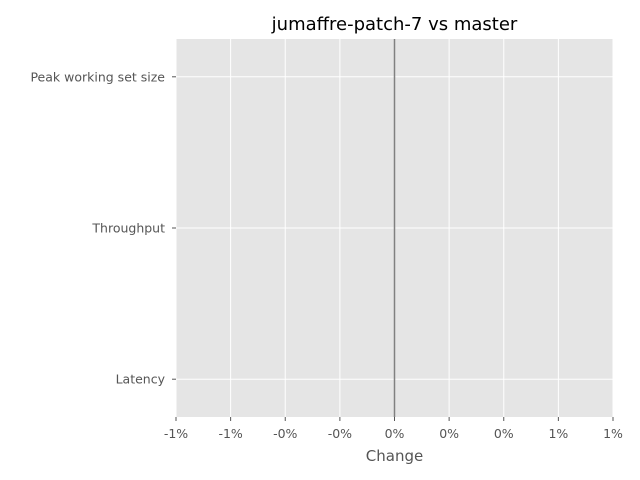 The image size is (640, 480). Describe the element at coordinates (394, 456) in the screenshot. I see `x-axis-label: Change` at that location.